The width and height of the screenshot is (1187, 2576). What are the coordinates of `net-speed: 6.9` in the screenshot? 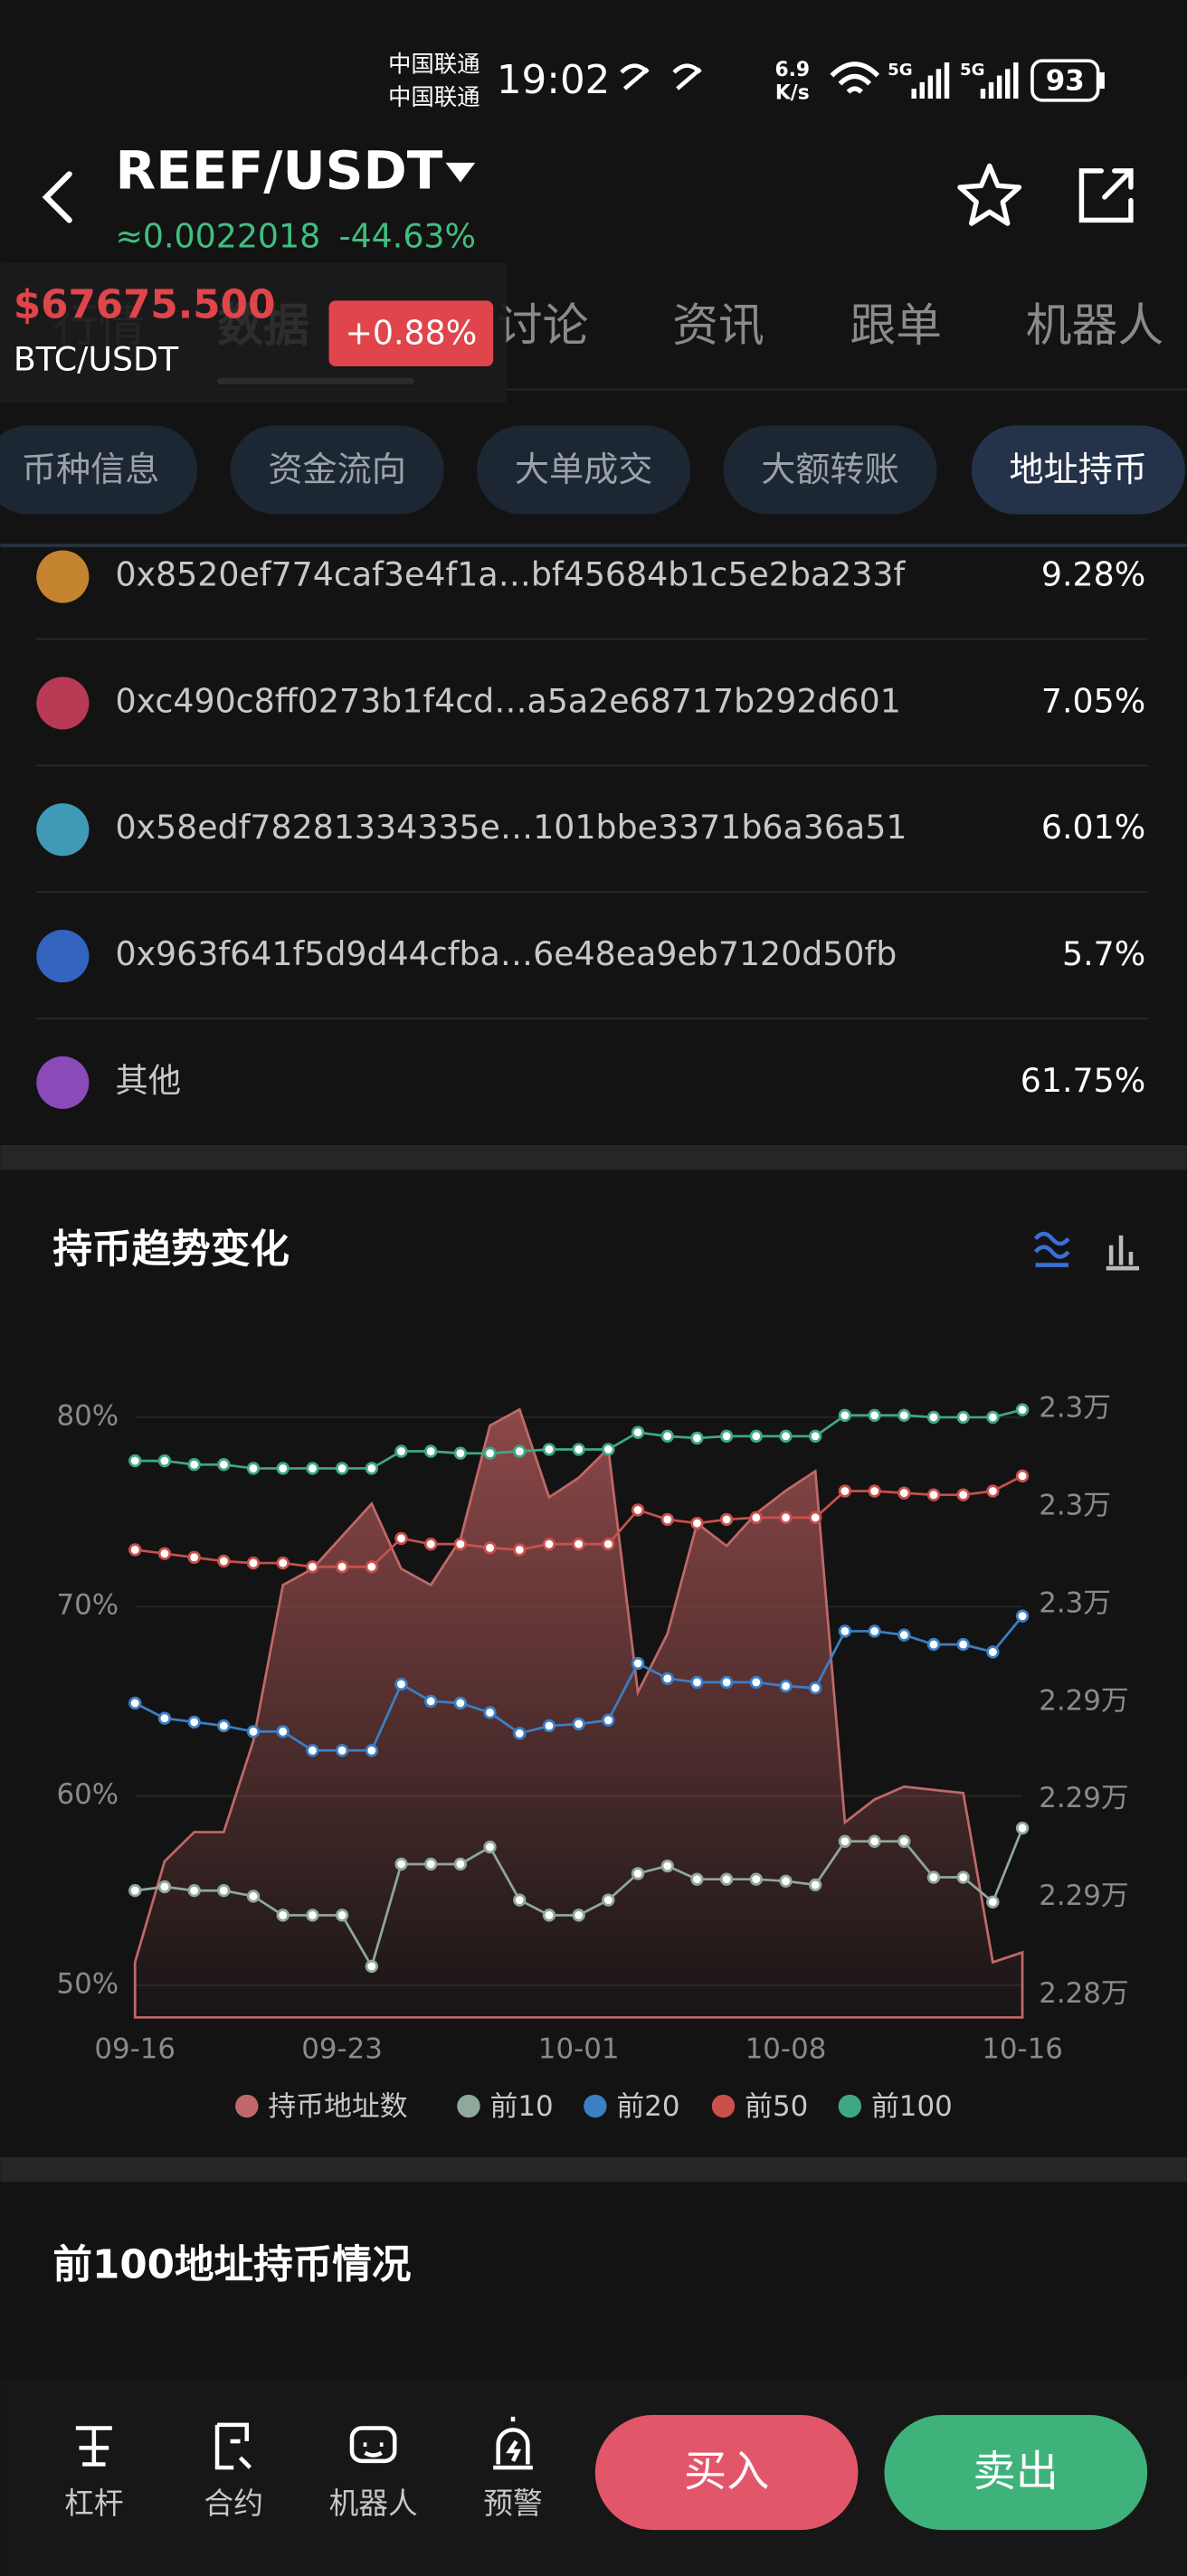 It's located at (792, 70).